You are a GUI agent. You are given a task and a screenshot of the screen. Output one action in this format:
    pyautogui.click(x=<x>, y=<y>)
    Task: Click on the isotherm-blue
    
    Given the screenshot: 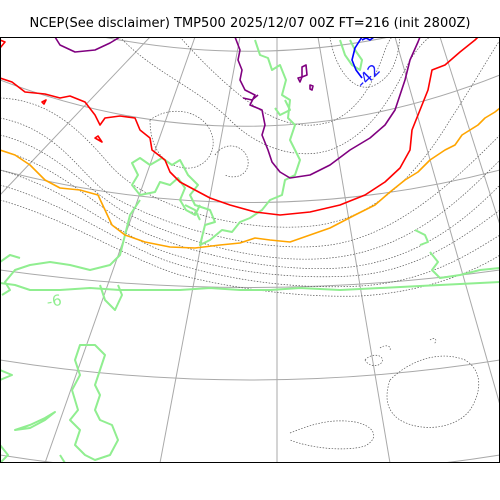 What is the action you would take?
    pyautogui.click(x=363, y=58)
    